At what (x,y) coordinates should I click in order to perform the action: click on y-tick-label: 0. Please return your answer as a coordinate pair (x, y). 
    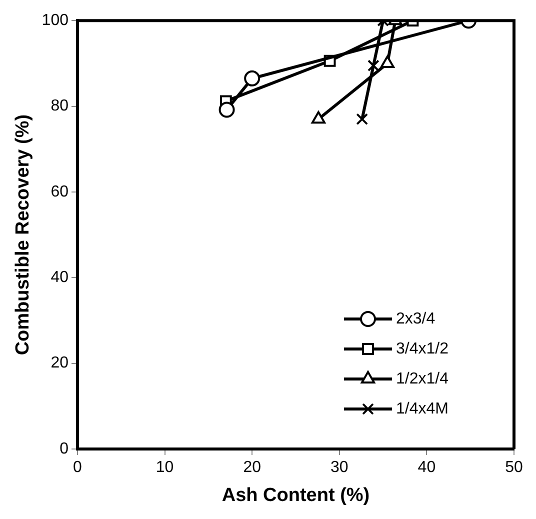
    Looking at the image, I should click on (64, 449).